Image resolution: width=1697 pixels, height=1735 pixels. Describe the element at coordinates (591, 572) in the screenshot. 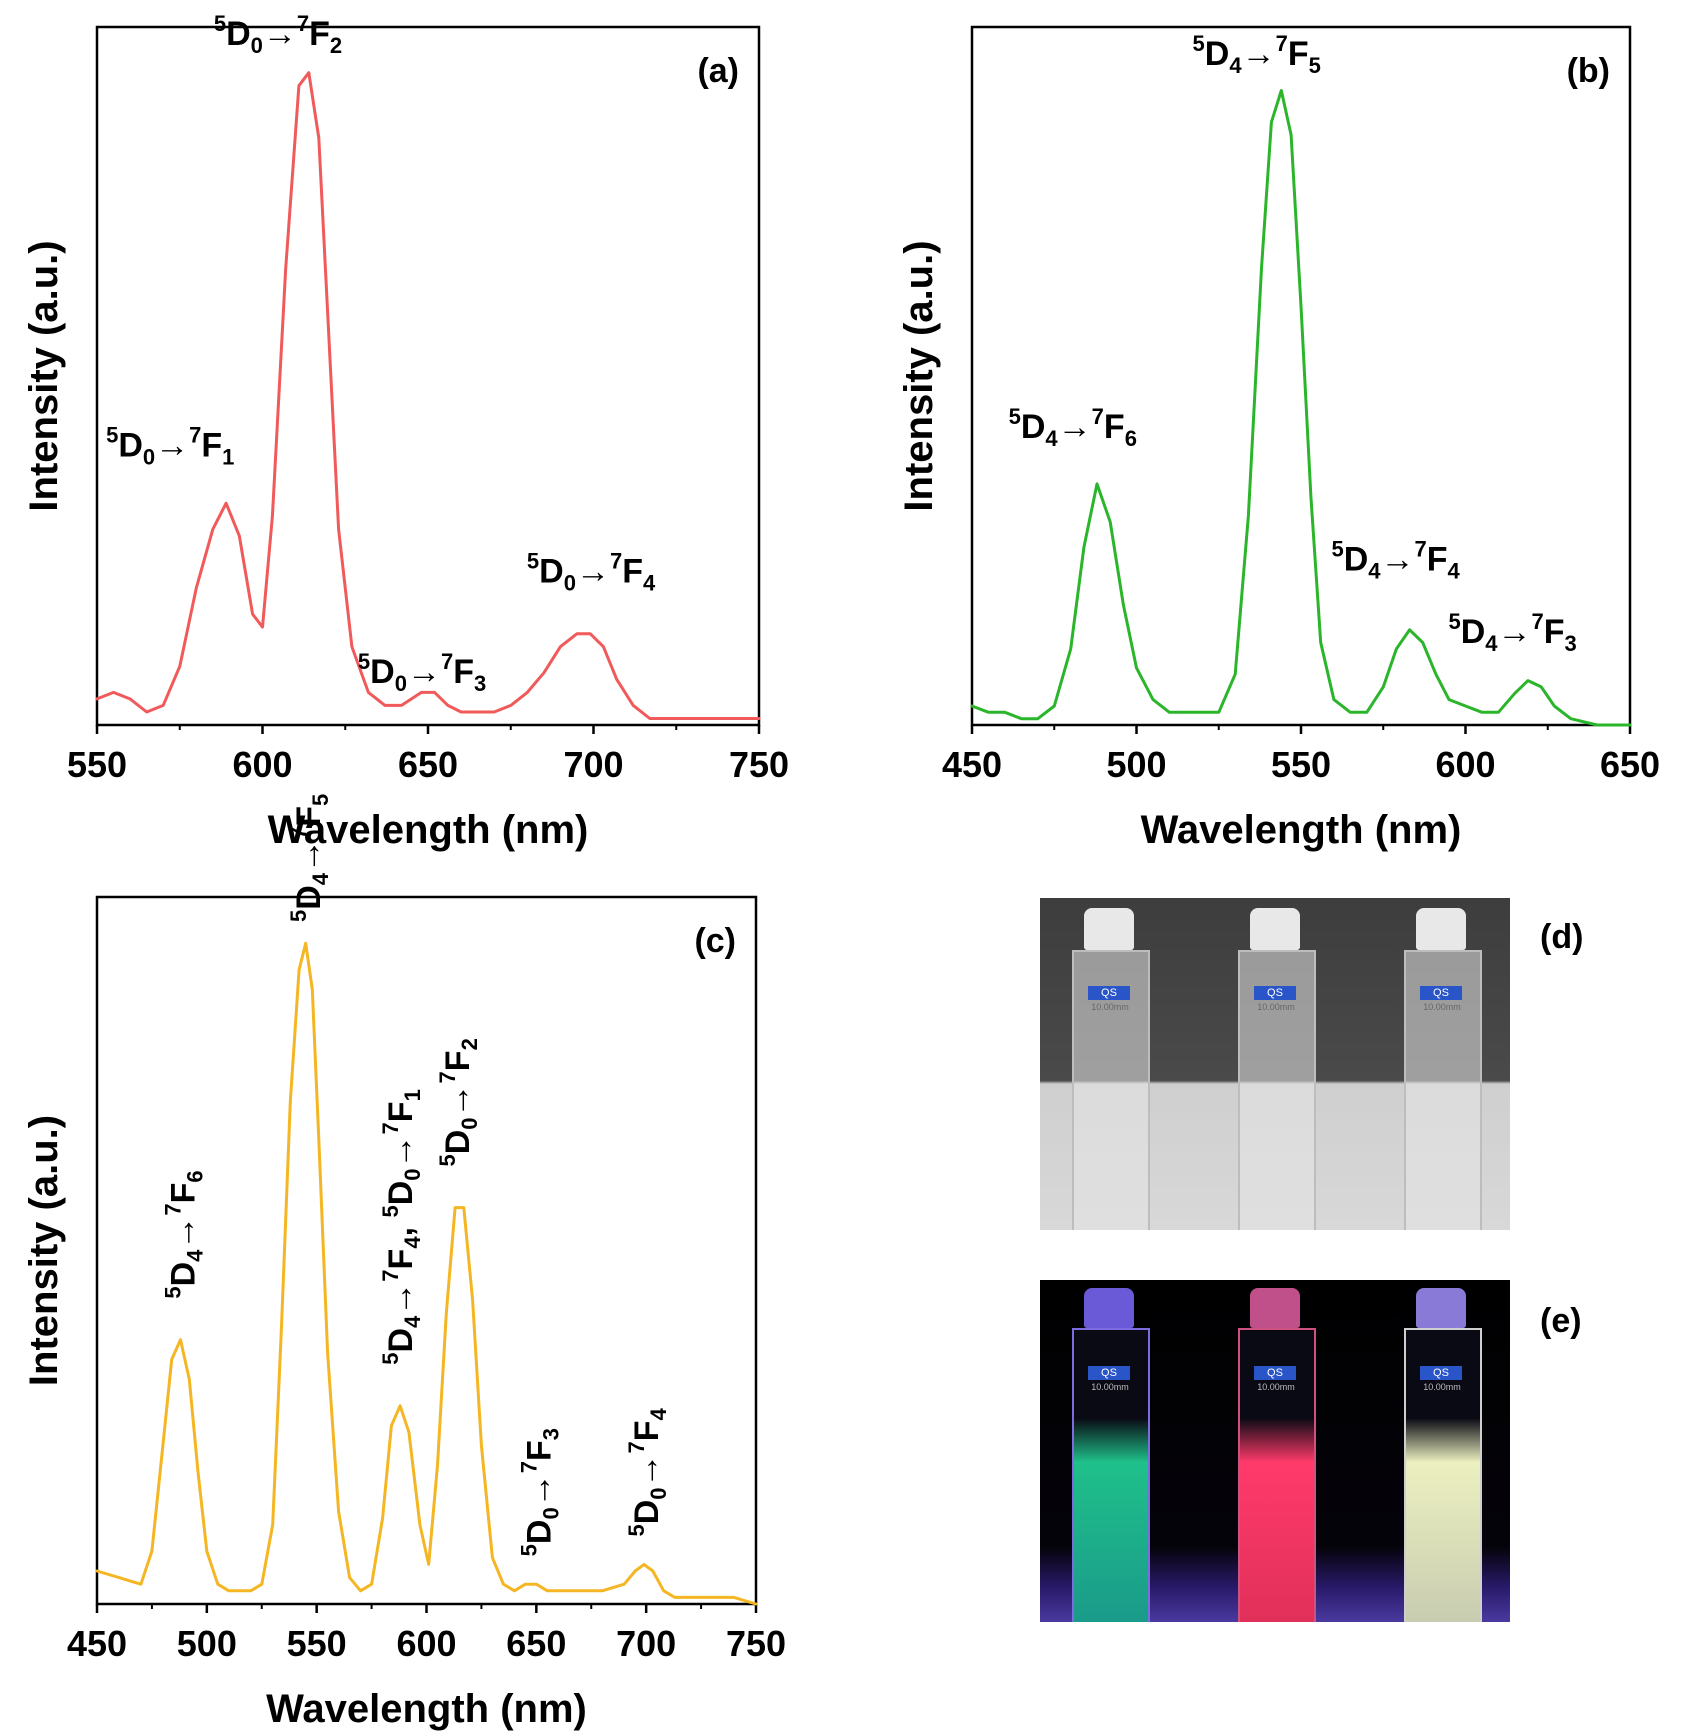

I see `peak-label-a-3: 5D0→7F4` at that location.